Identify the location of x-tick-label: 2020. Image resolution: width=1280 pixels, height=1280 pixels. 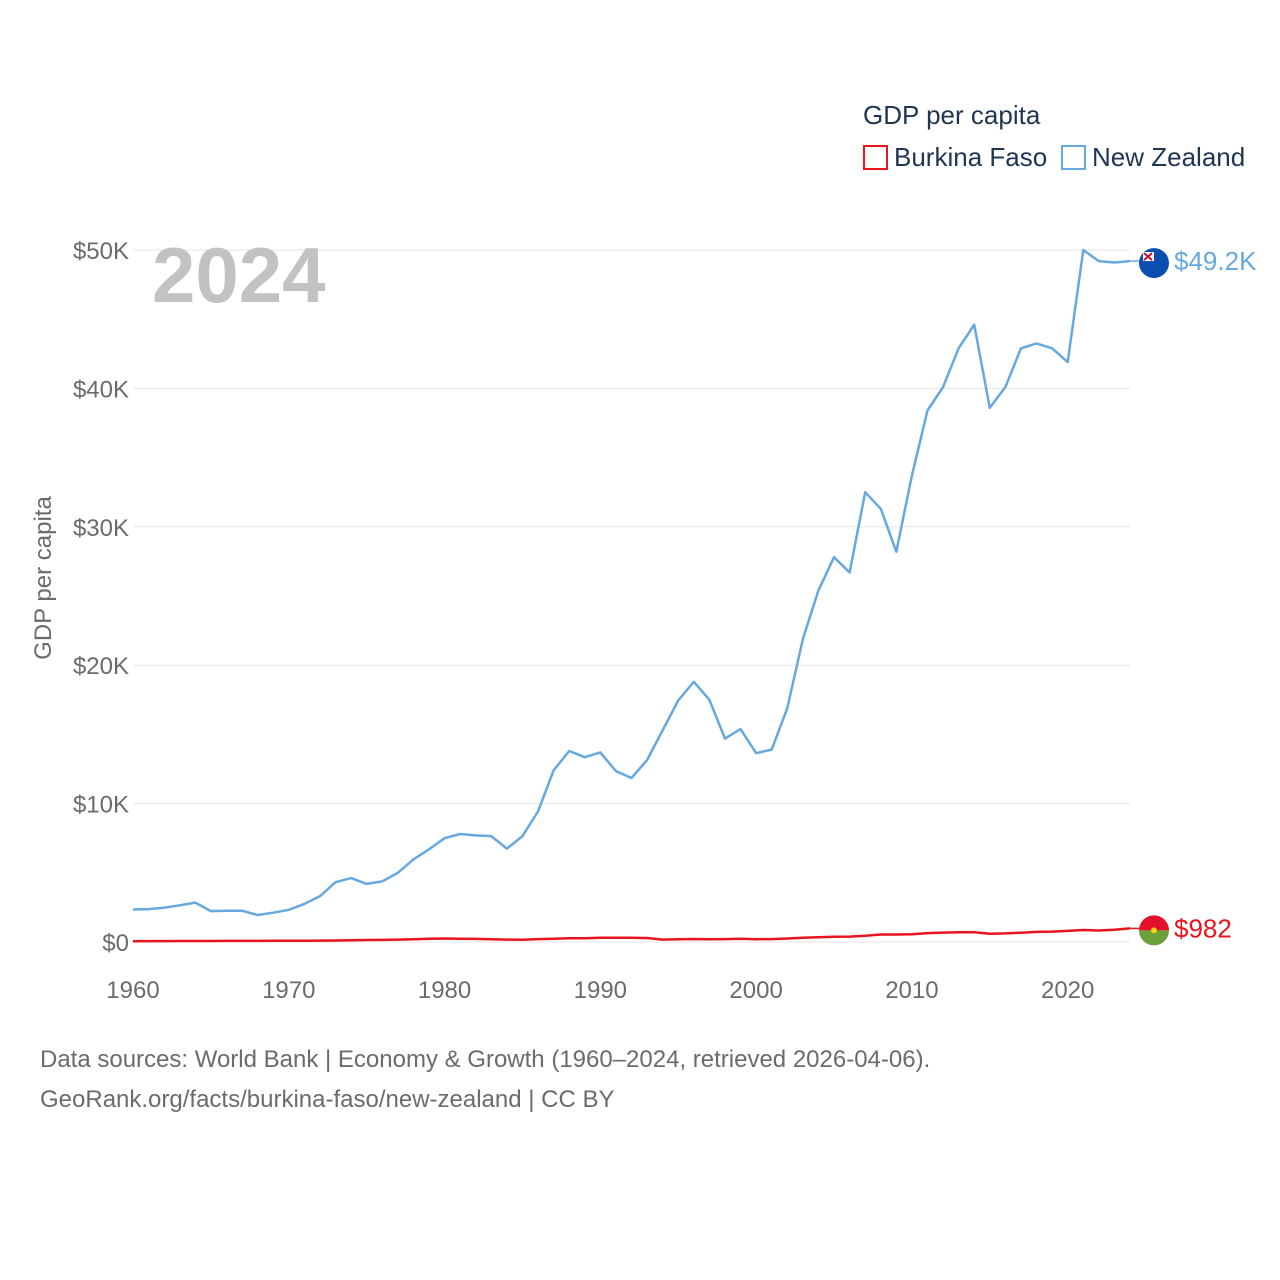
(1067, 990).